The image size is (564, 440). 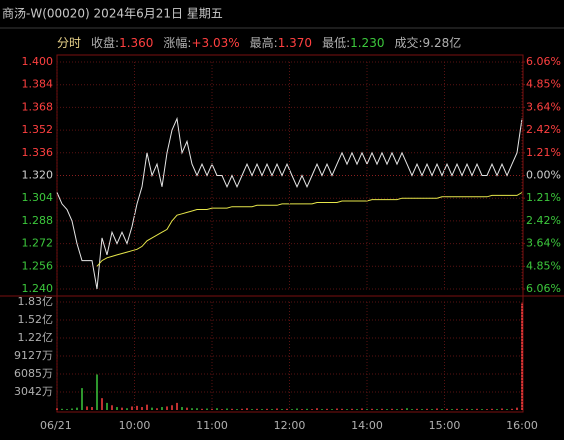 I want to click on x-tick-label: 16:00, so click(x=522, y=425).